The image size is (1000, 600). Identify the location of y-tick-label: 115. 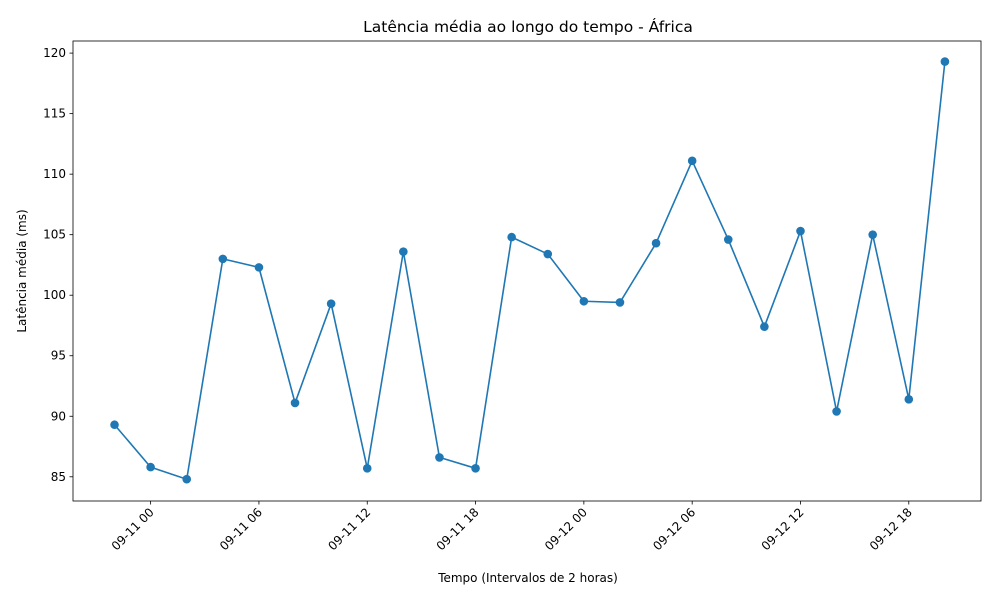
(54, 114).